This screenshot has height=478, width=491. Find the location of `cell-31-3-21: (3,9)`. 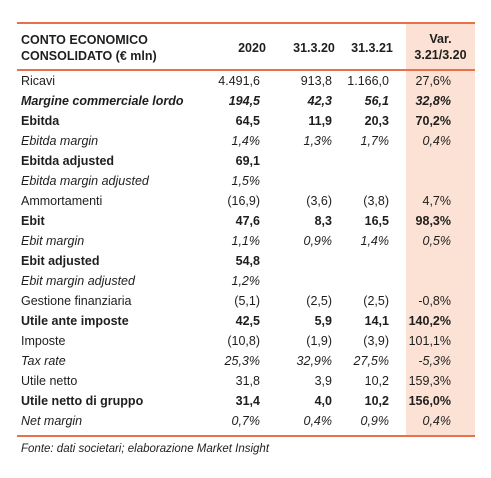

cell-31-3-21: (3,9) is located at coordinates (376, 341).